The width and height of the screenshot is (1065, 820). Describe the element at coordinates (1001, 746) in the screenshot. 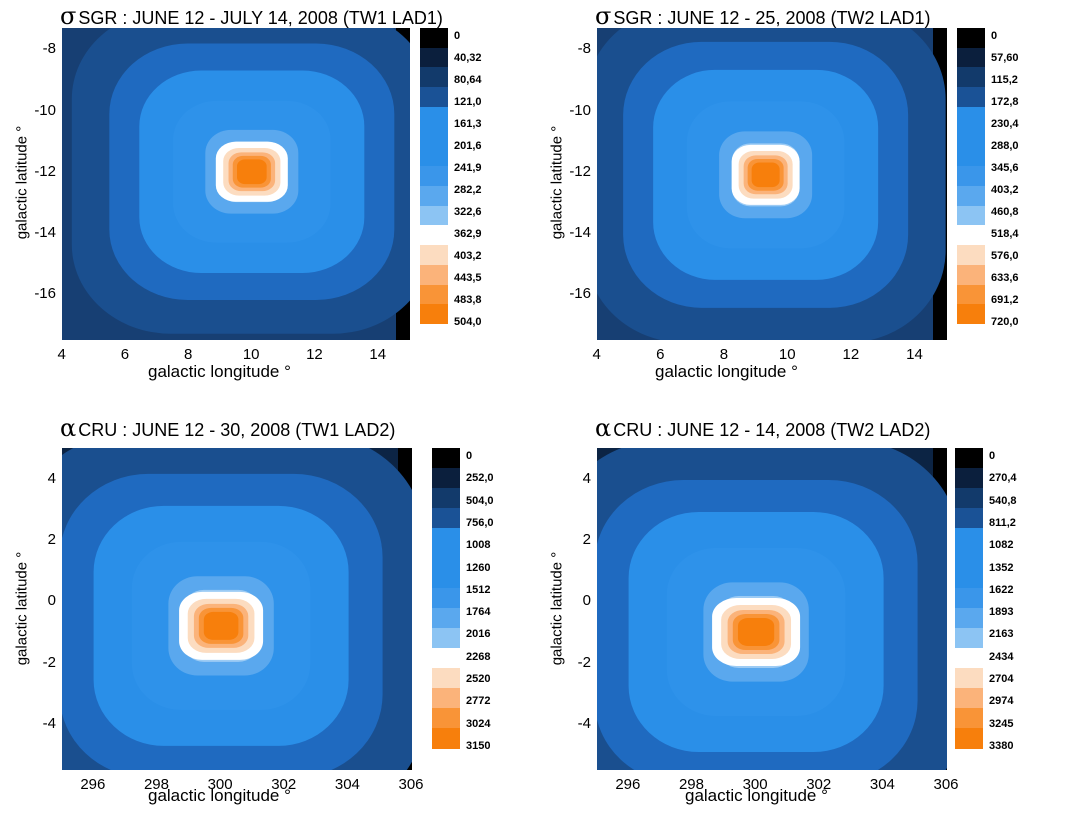

I see `colorbar-label: 3380` at that location.